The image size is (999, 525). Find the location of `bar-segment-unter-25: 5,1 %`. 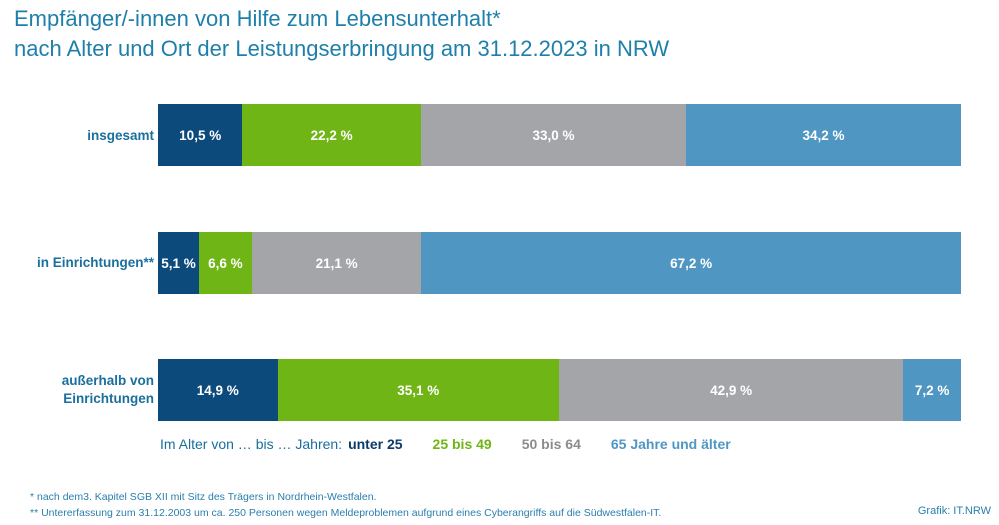

bar-segment-unter-25: 5,1 % is located at coordinates (178, 263).